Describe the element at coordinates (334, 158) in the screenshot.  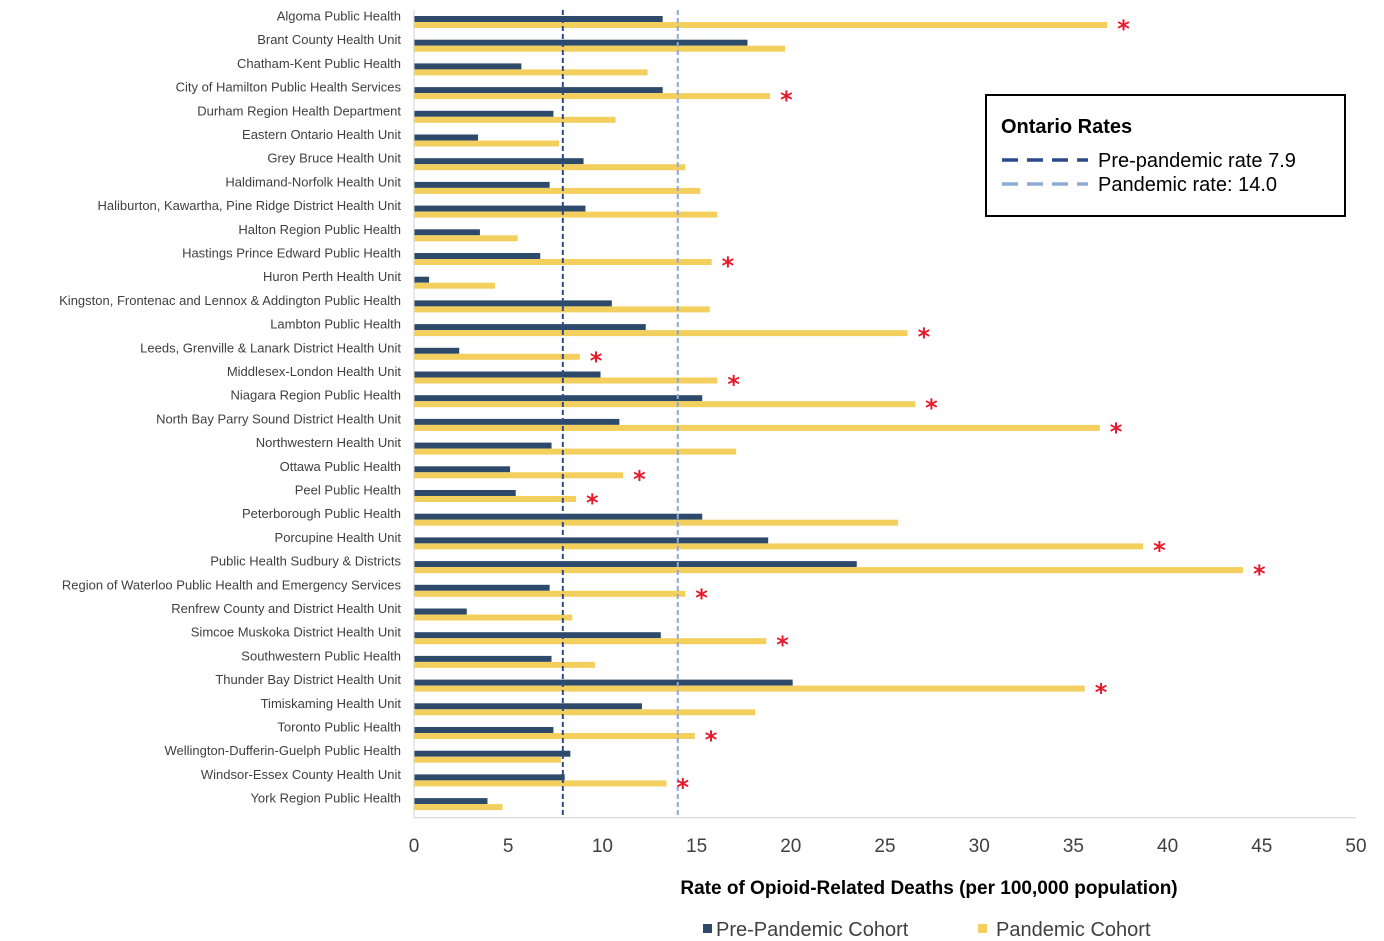
I see `category-label-grey-bruce-health-unit: Grey Bruce Health Unit` at that location.